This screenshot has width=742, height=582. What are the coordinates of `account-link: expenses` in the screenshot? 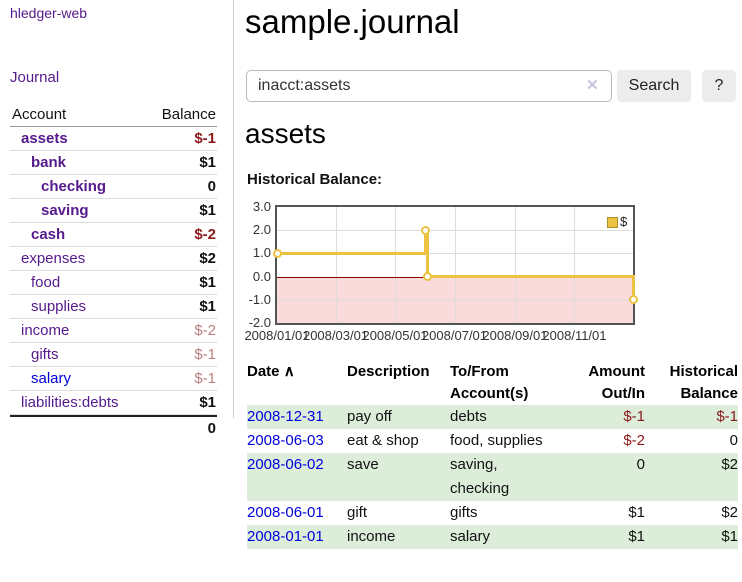 It's located at (53, 258).